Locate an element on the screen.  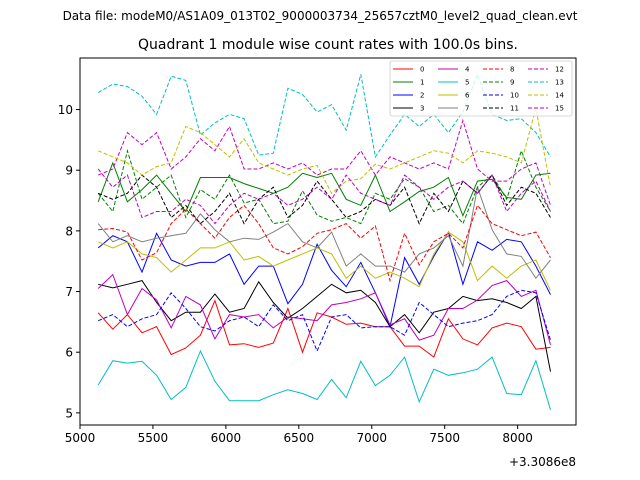
y-tick-label: 5 is located at coordinates (69, 413).